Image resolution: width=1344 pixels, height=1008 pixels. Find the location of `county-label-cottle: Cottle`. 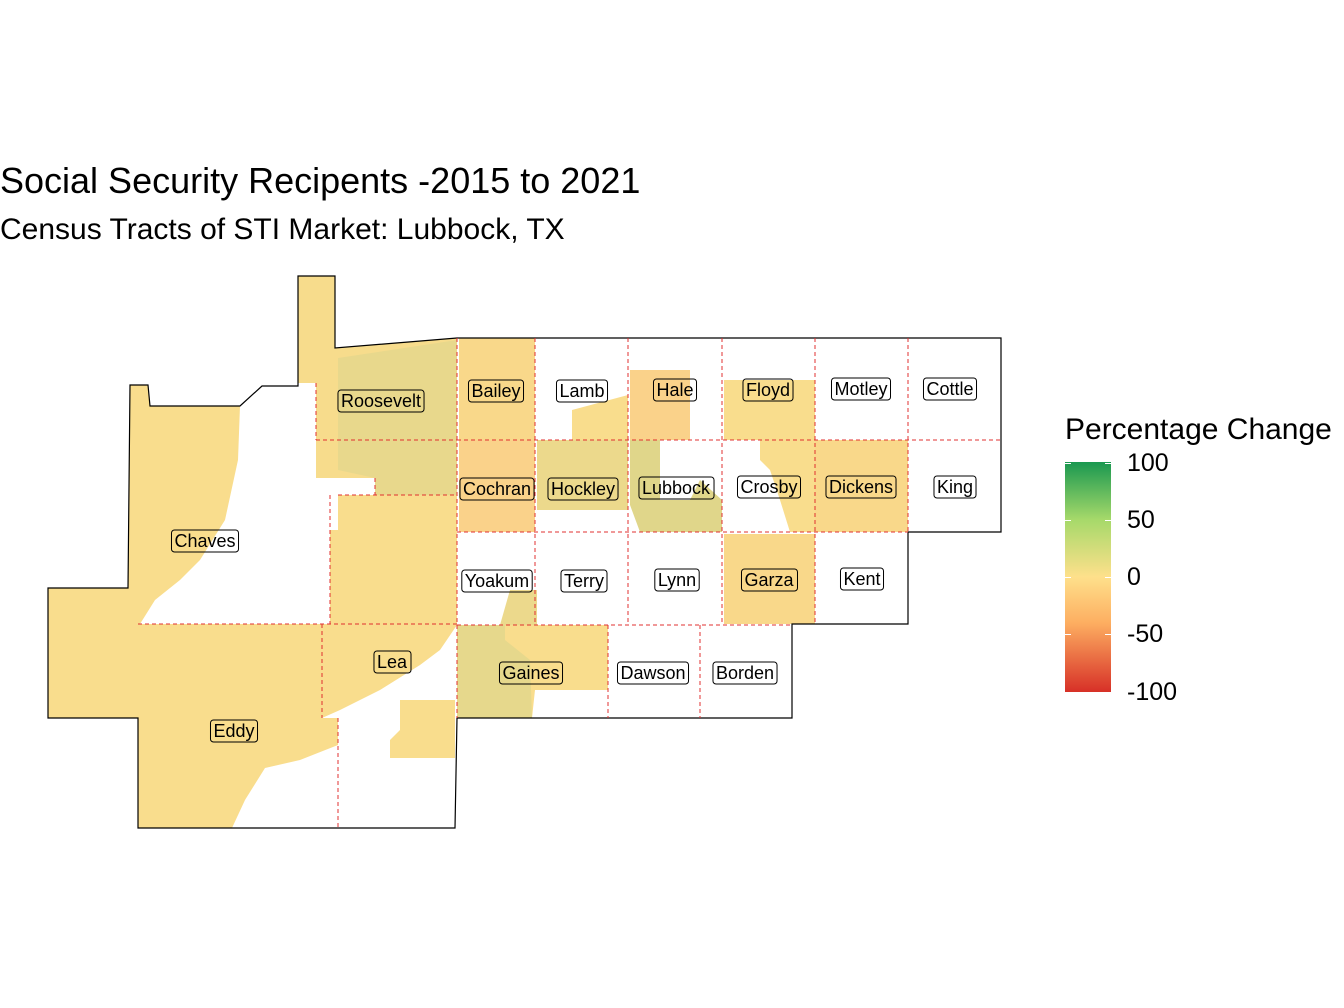

county-label-cottle: Cottle is located at coordinates (950, 389).